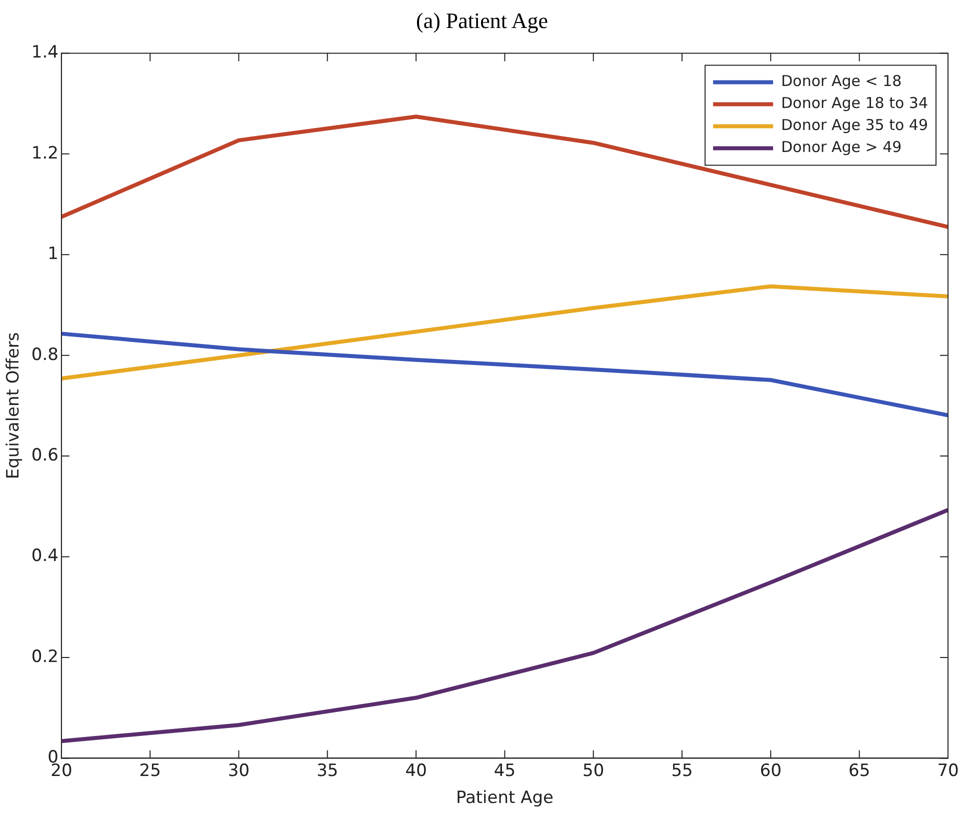  Describe the element at coordinates (505, 798) in the screenshot. I see `x-axis-title: Patient Age` at that location.